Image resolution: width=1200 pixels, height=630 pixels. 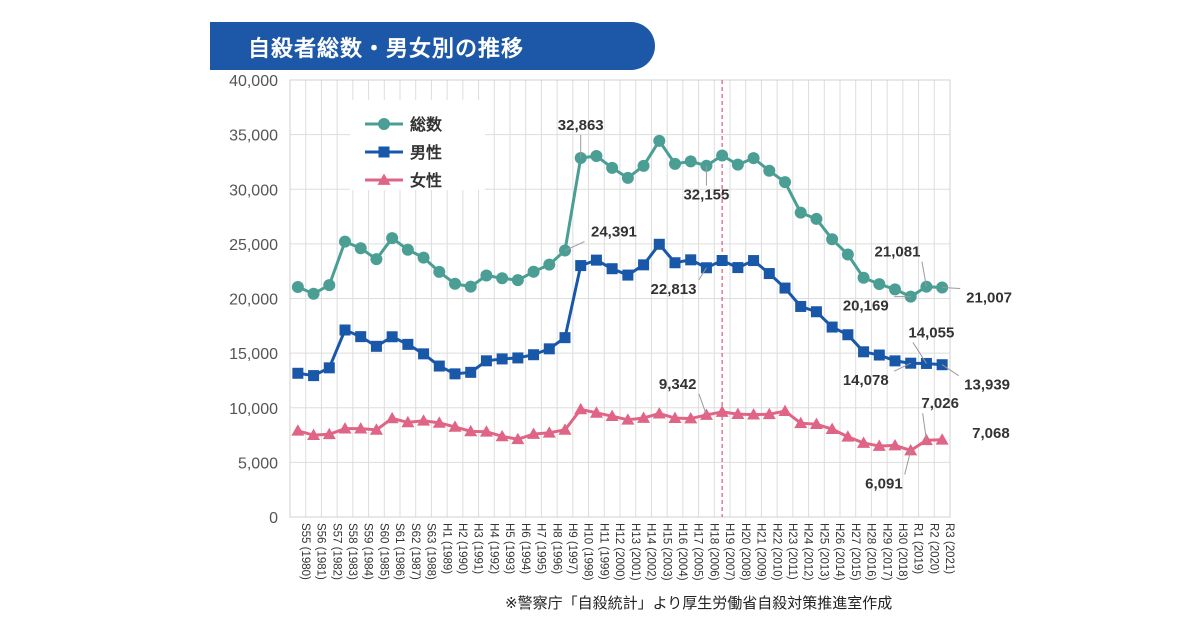 What do you see at coordinates (823, 552) in the screenshot?
I see `x-tick-label: H25 (2013)` at bounding box center [823, 552].